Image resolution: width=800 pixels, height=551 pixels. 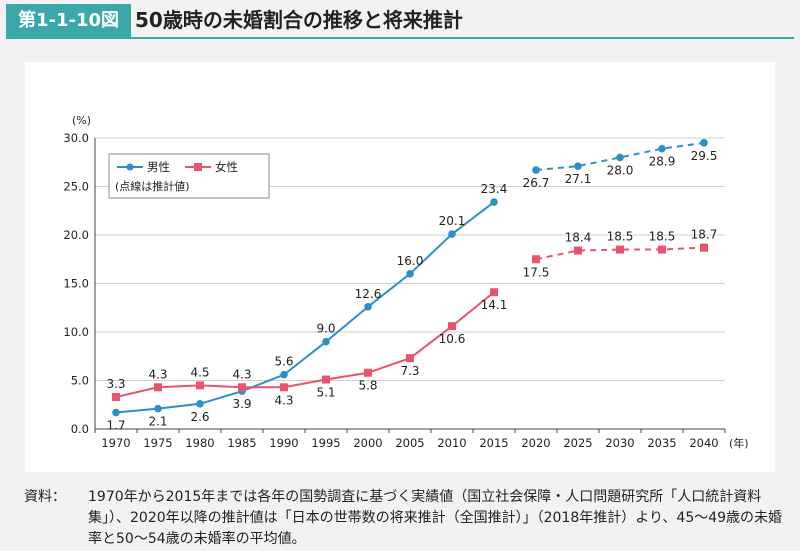 What do you see at coordinates (158, 167) in the screenshot?
I see `legend-label-male: 男性` at bounding box center [158, 167].